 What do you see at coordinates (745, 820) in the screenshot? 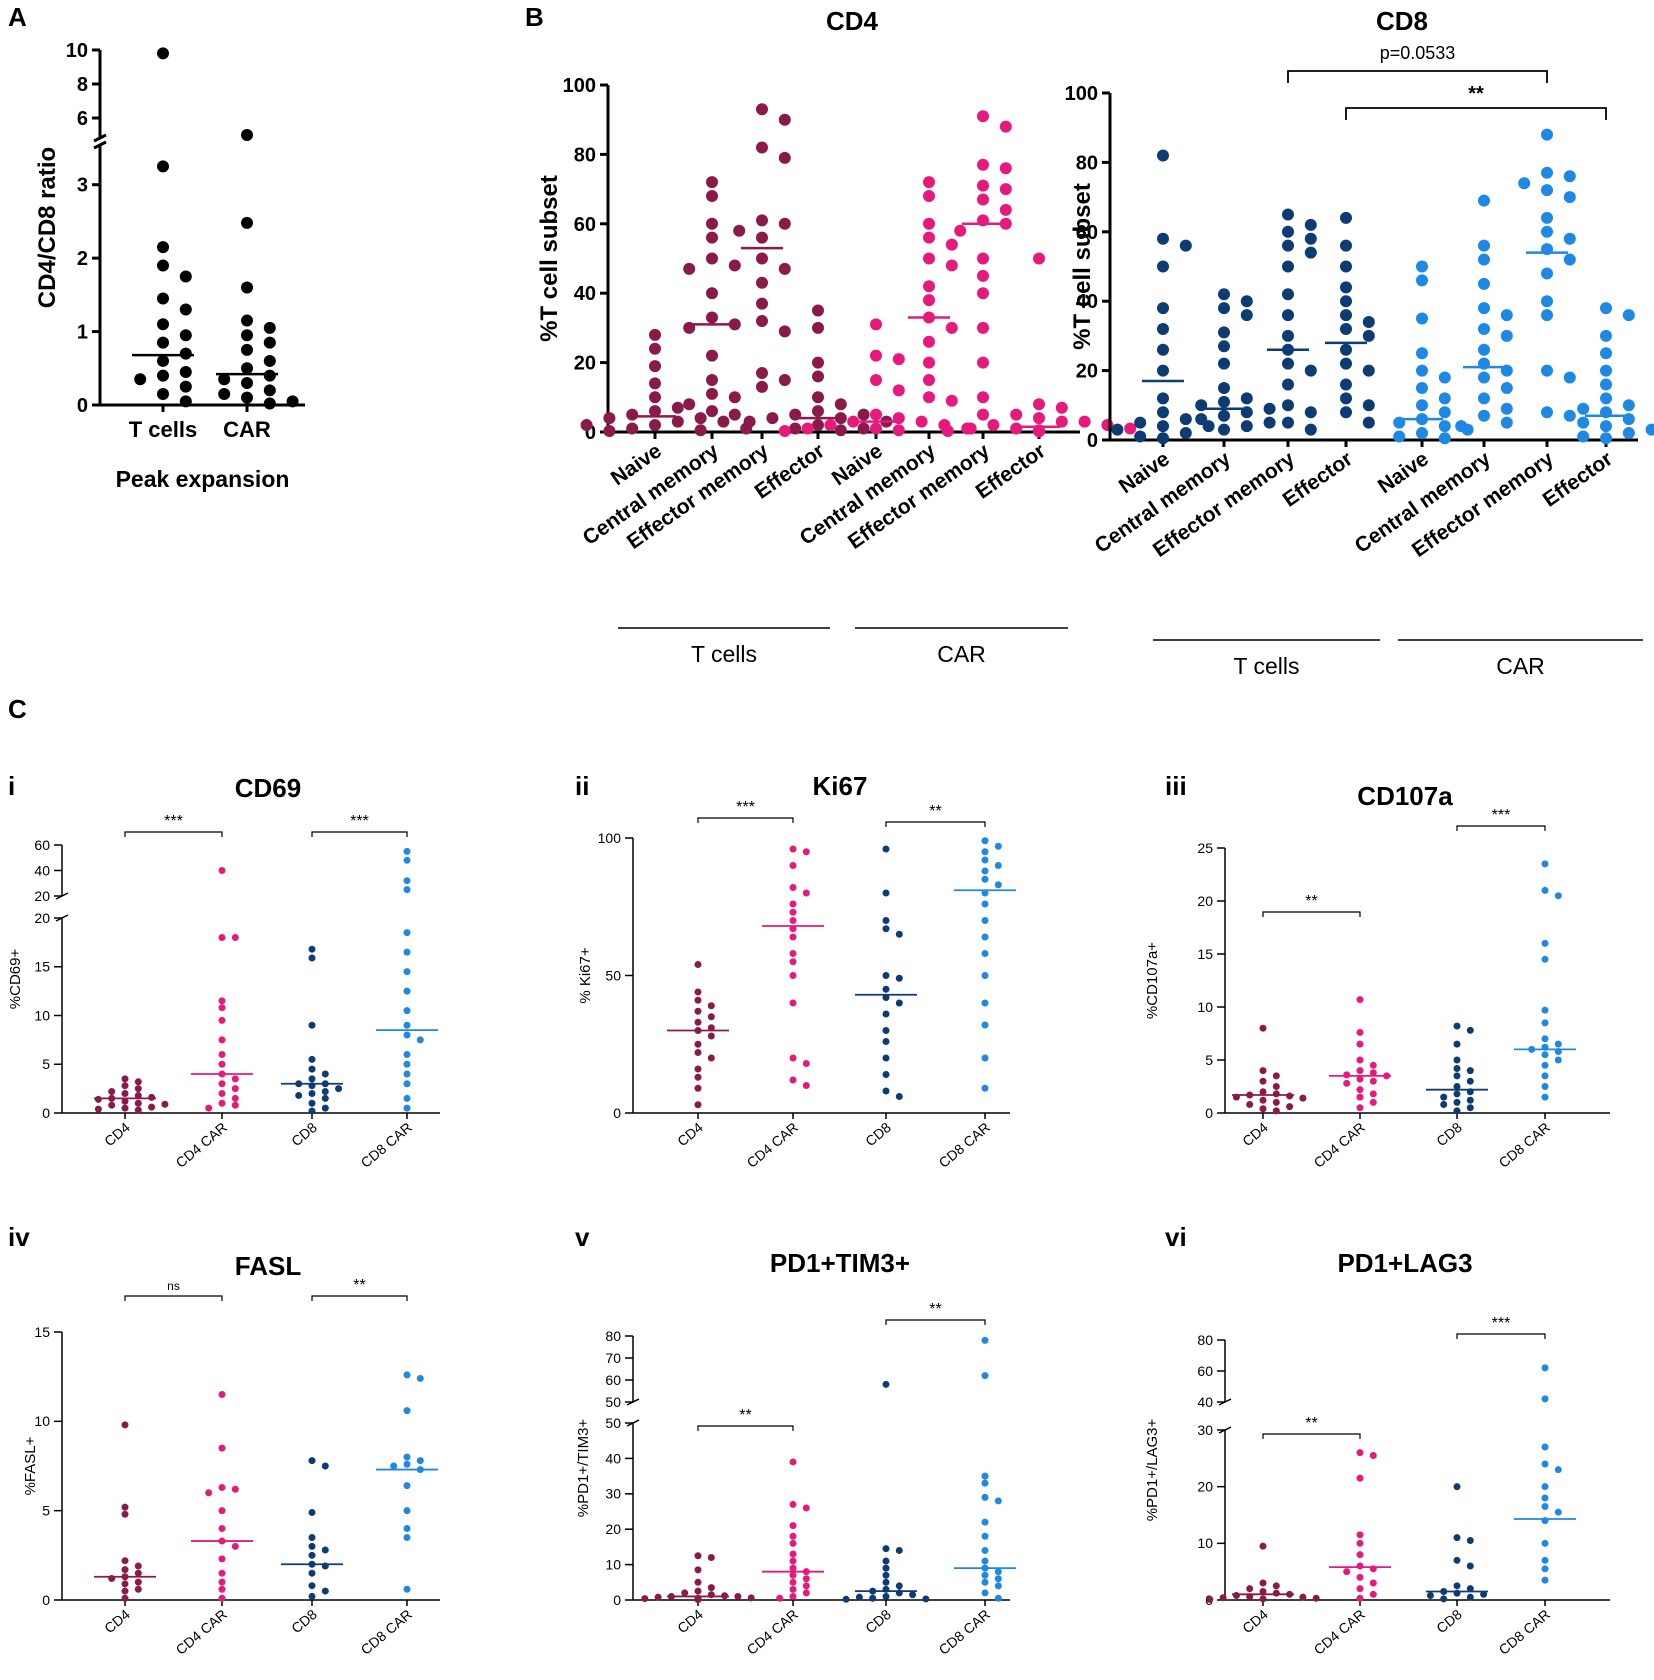
I see `significance-bracket` at bounding box center [745, 820].